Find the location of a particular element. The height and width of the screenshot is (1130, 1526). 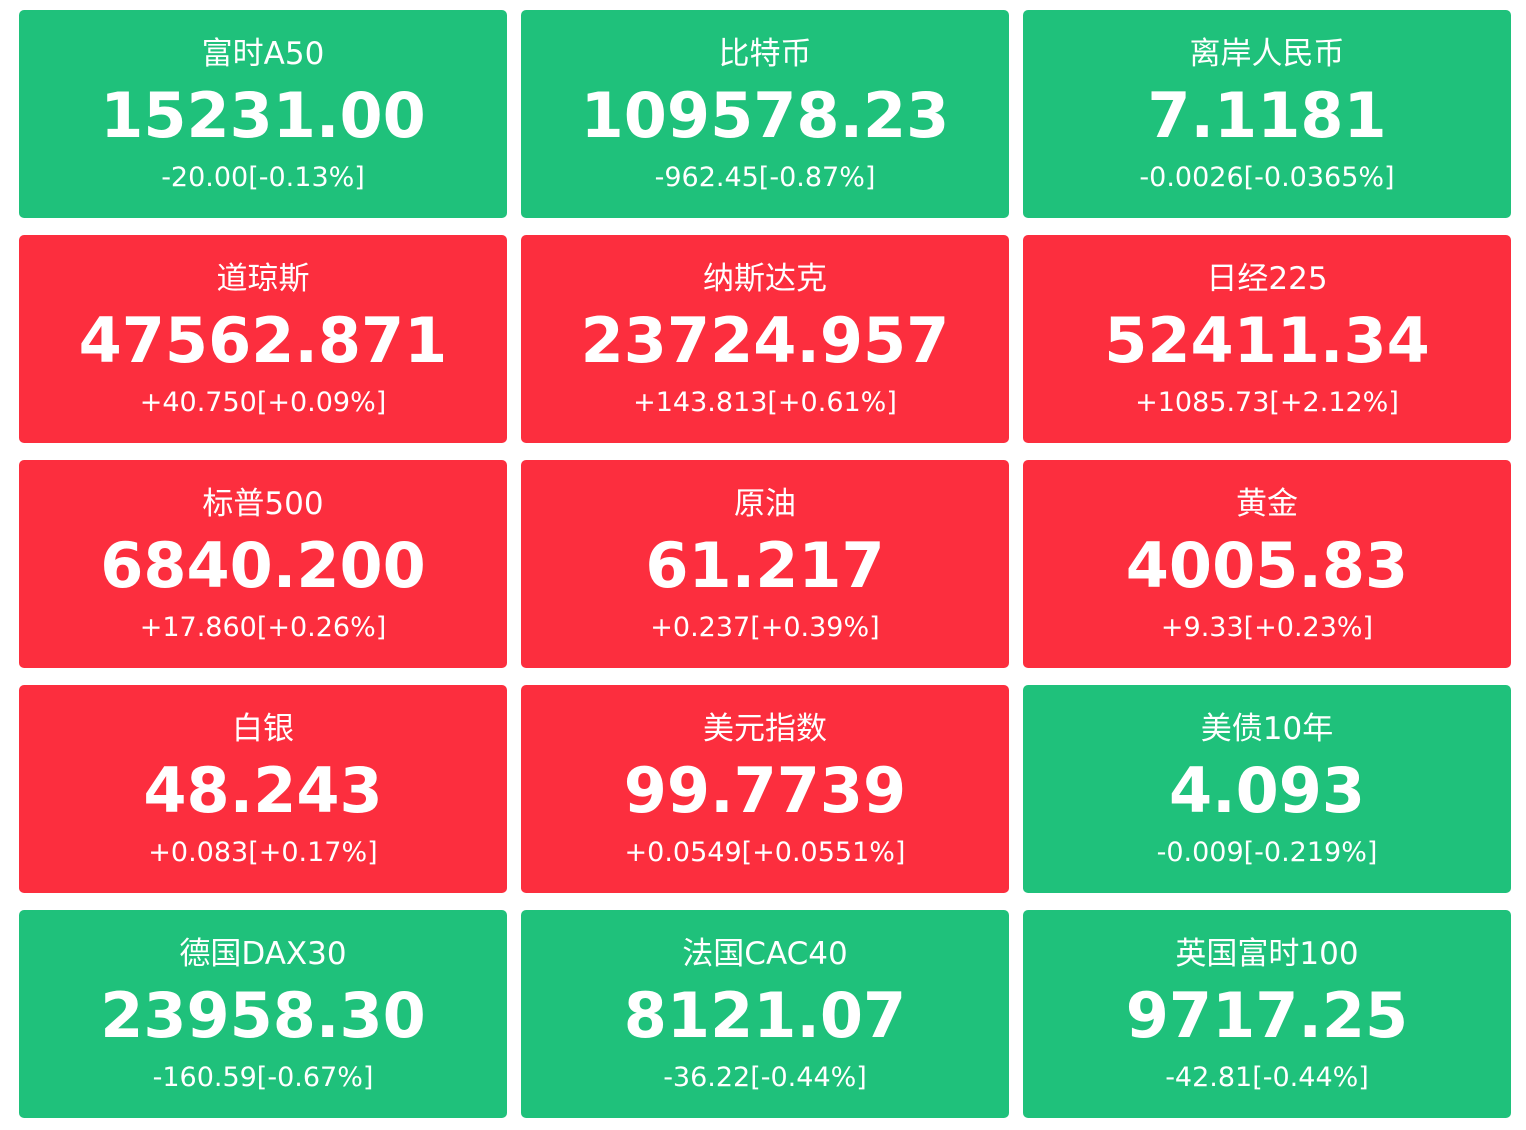

quote-name: 白银 is located at coordinates (263, 729).